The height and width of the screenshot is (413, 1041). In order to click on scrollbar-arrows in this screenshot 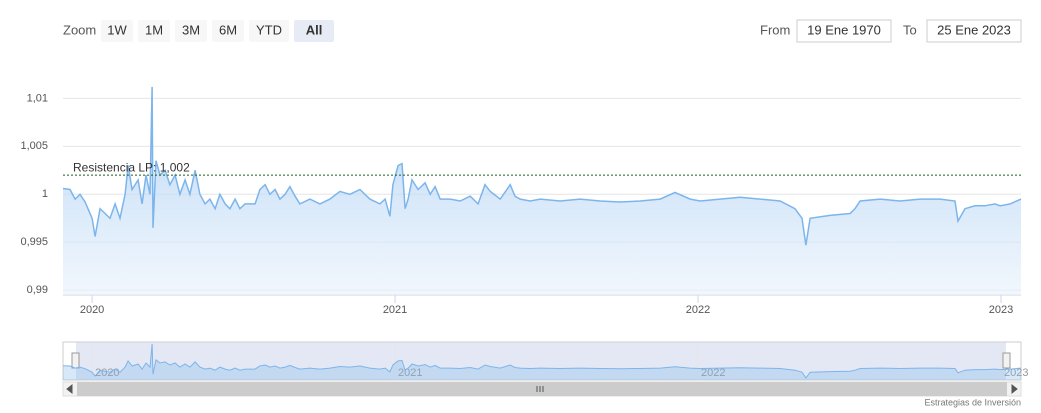, I will do `click(542, 389)`.